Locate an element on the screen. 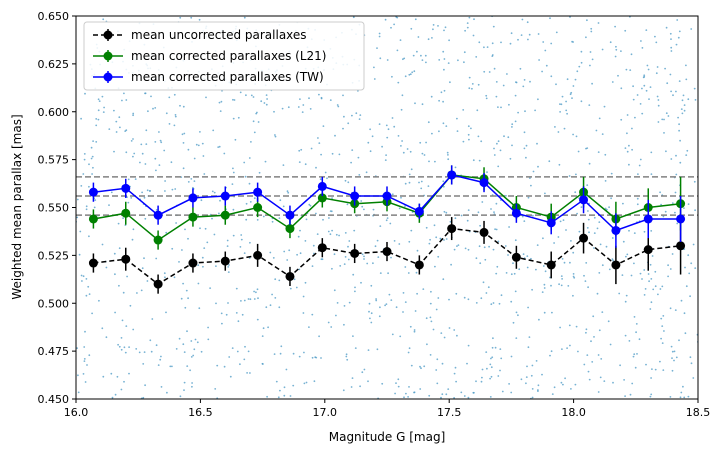 The height and width of the screenshot is (453, 724). legend-entry-l21: mean corrected parallaxes (L21) is located at coordinates (209, 56).